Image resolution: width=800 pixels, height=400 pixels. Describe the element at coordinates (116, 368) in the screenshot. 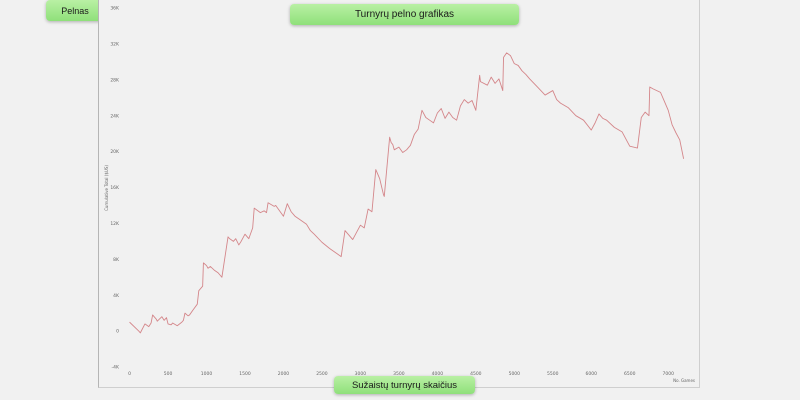

I see `y-tick-label: -4K` at that location.